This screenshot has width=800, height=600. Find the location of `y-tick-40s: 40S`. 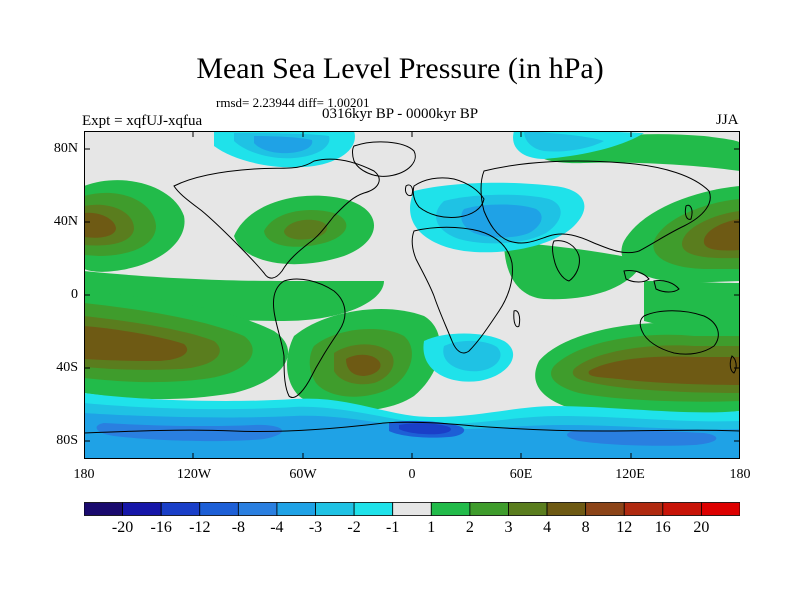

y-tick-40s: 40S is located at coordinates (67, 367).